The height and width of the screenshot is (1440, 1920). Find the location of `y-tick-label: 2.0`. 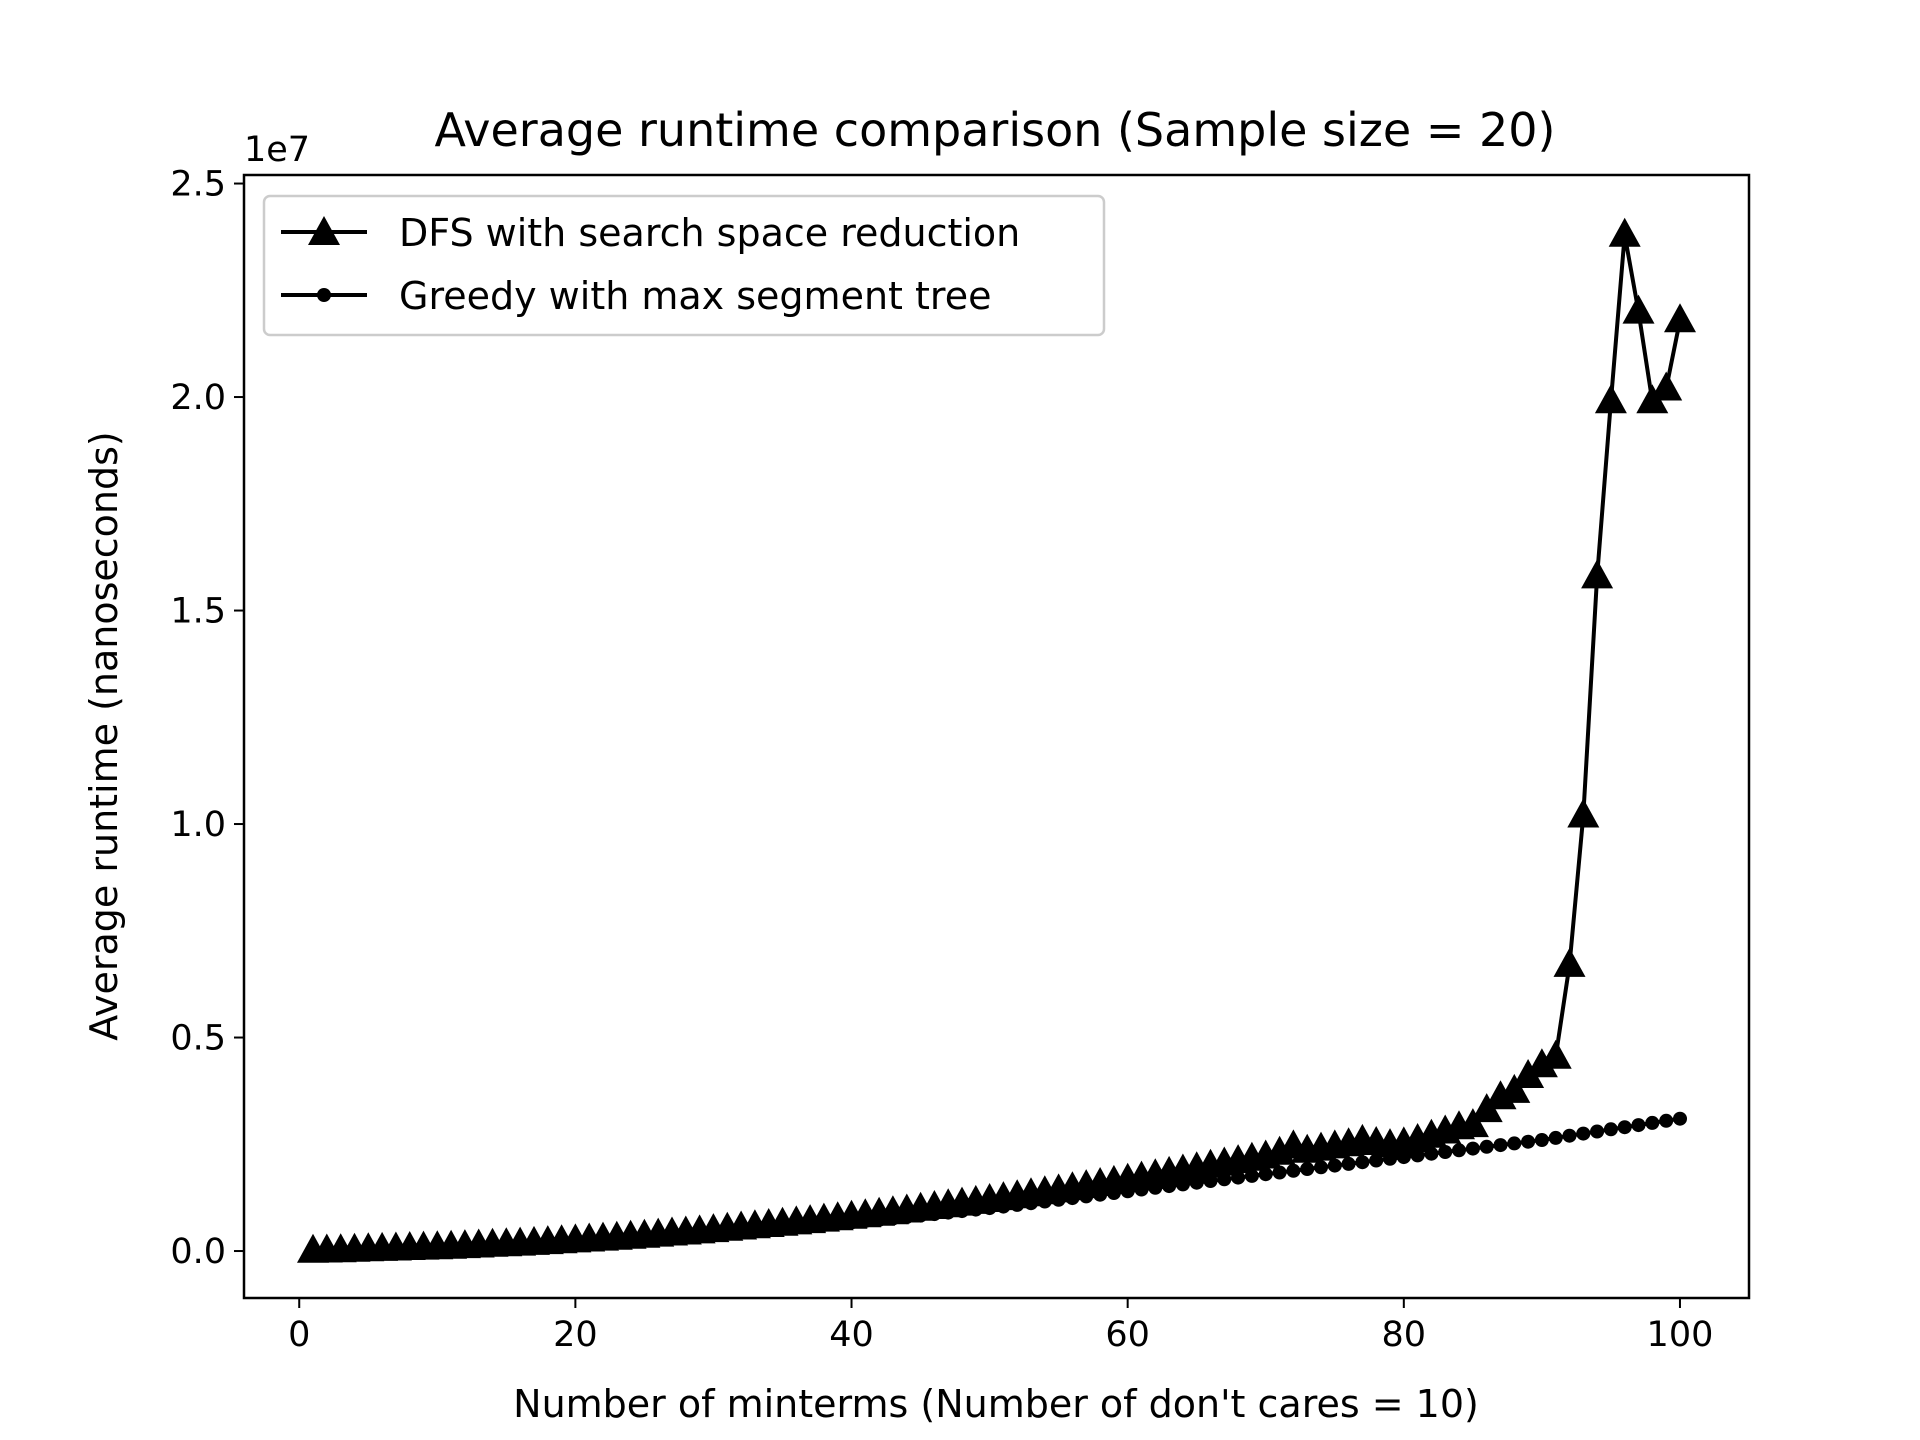

y-tick-label: 2.0 is located at coordinates (198, 398).